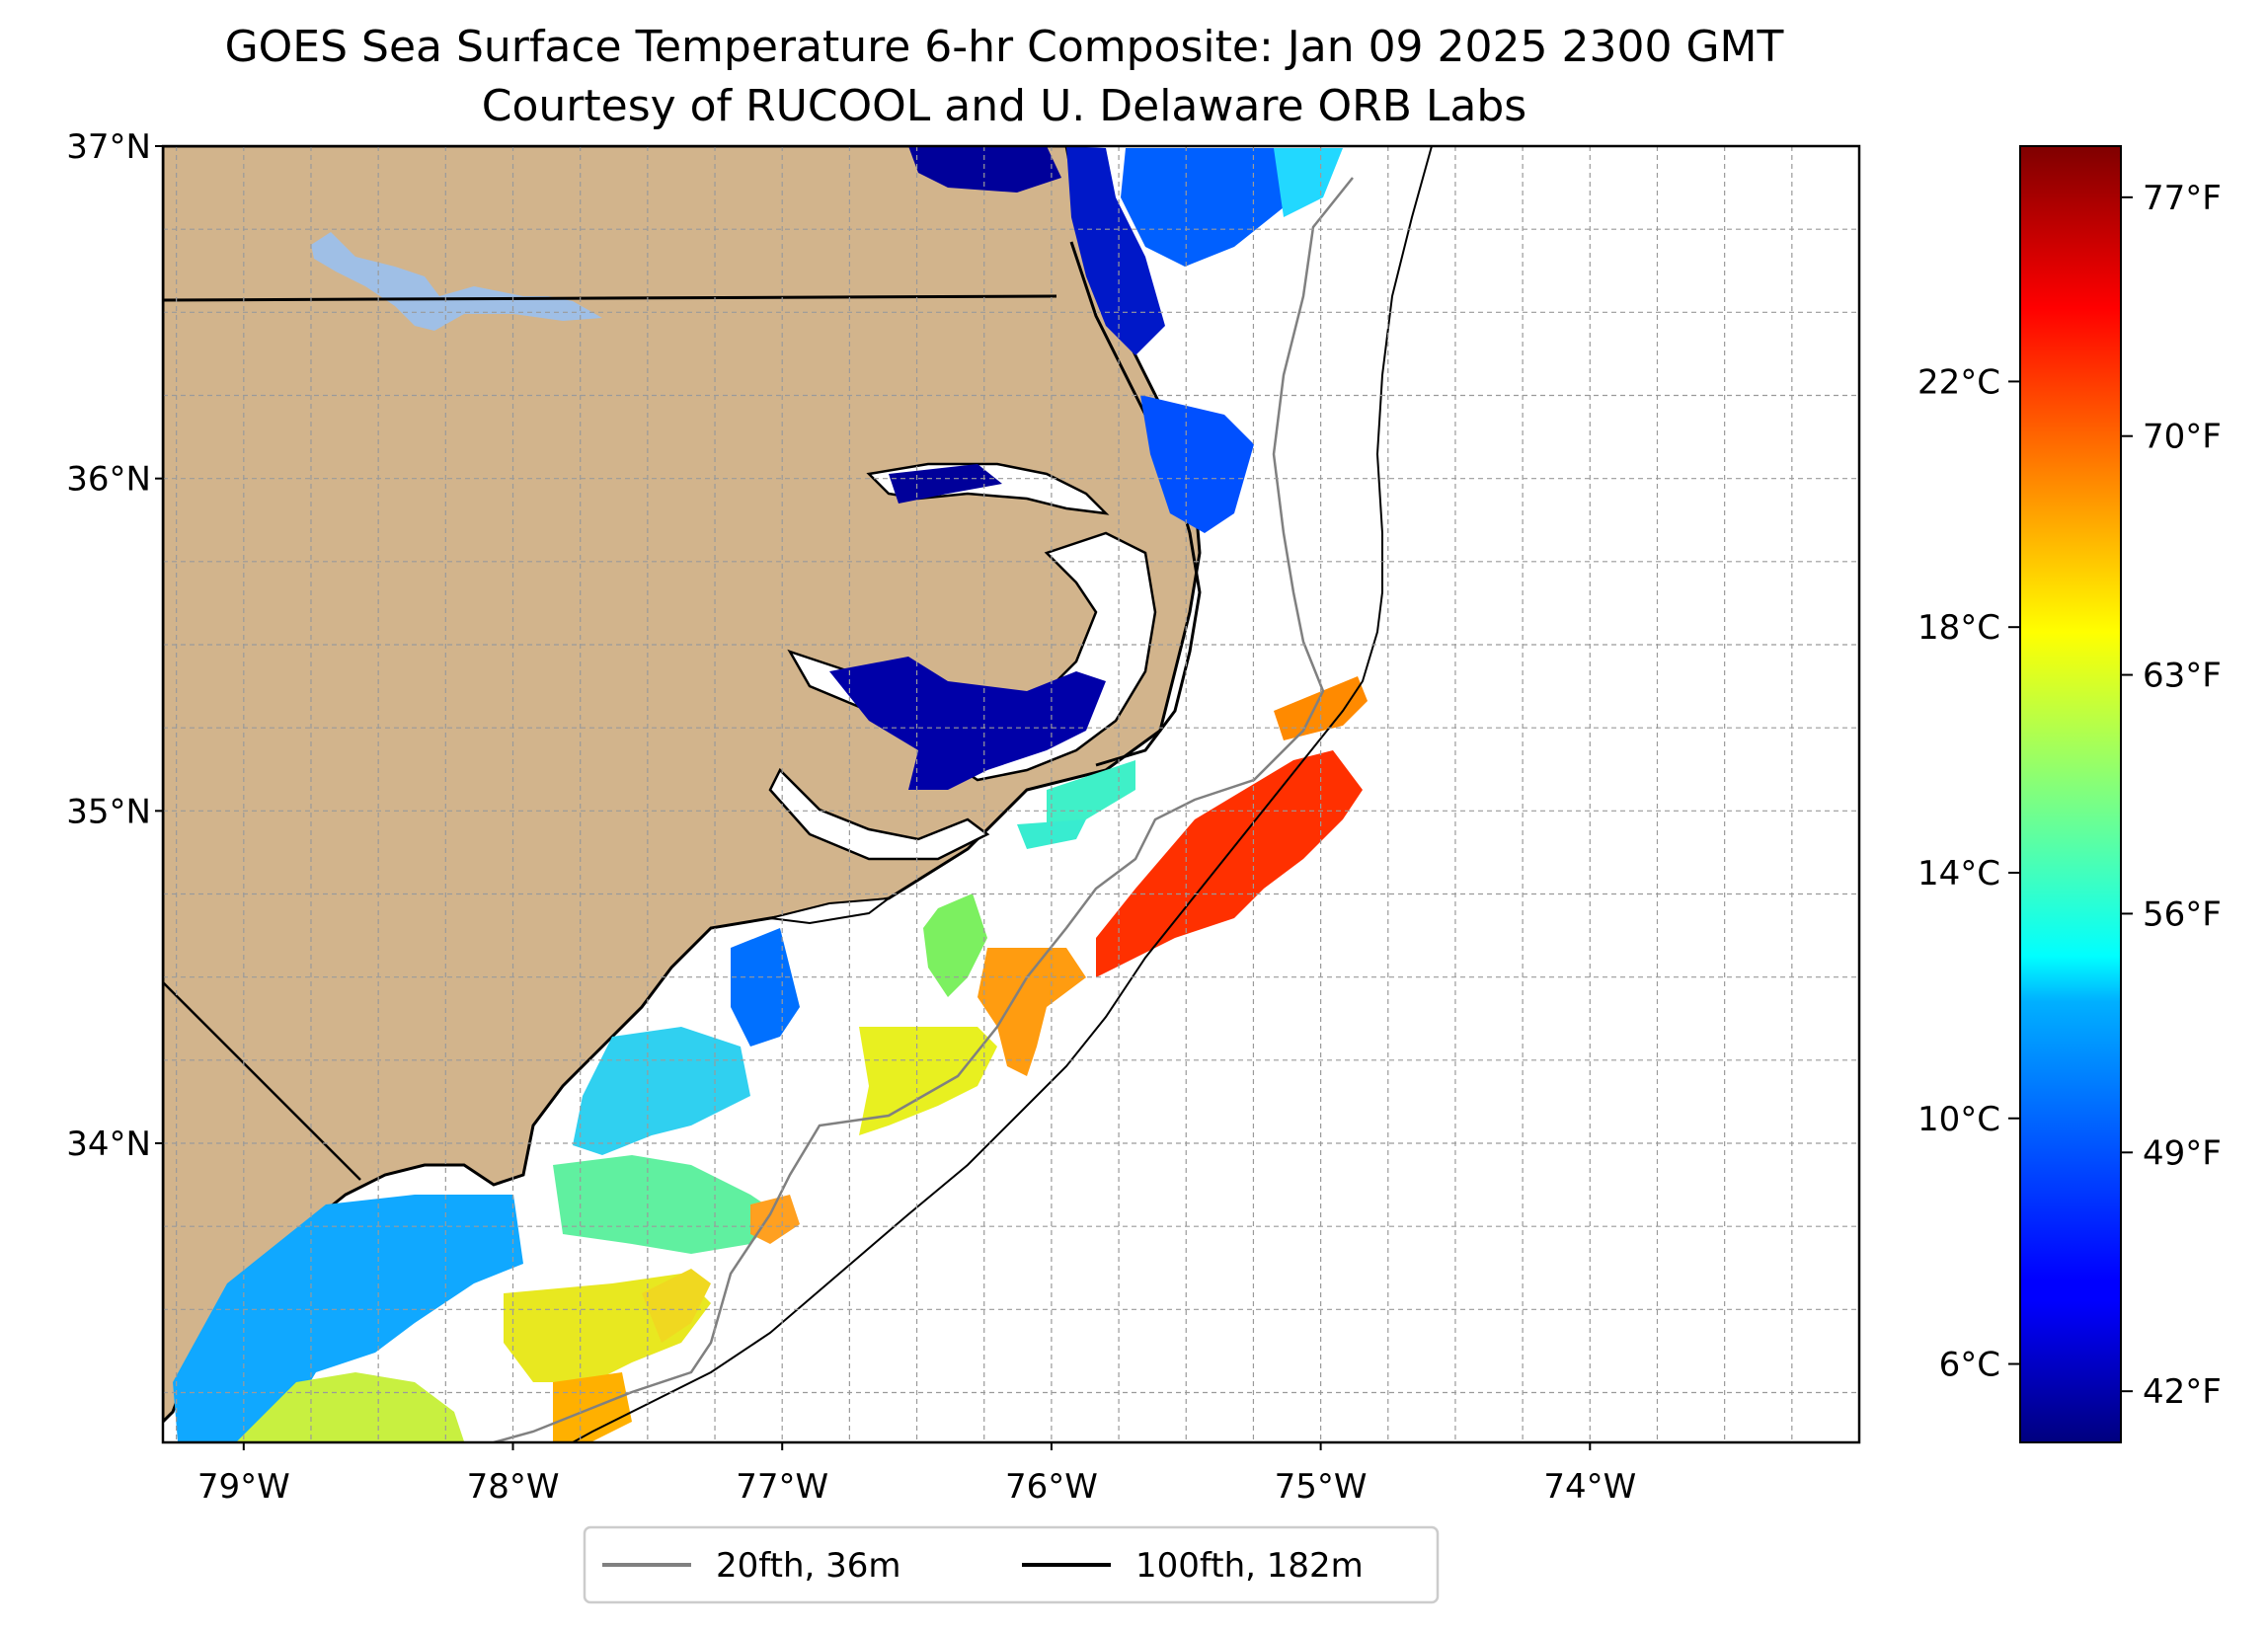 The width and height of the screenshot is (2268, 1630). I want to click on lat-label: 37°N, so click(108, 147).